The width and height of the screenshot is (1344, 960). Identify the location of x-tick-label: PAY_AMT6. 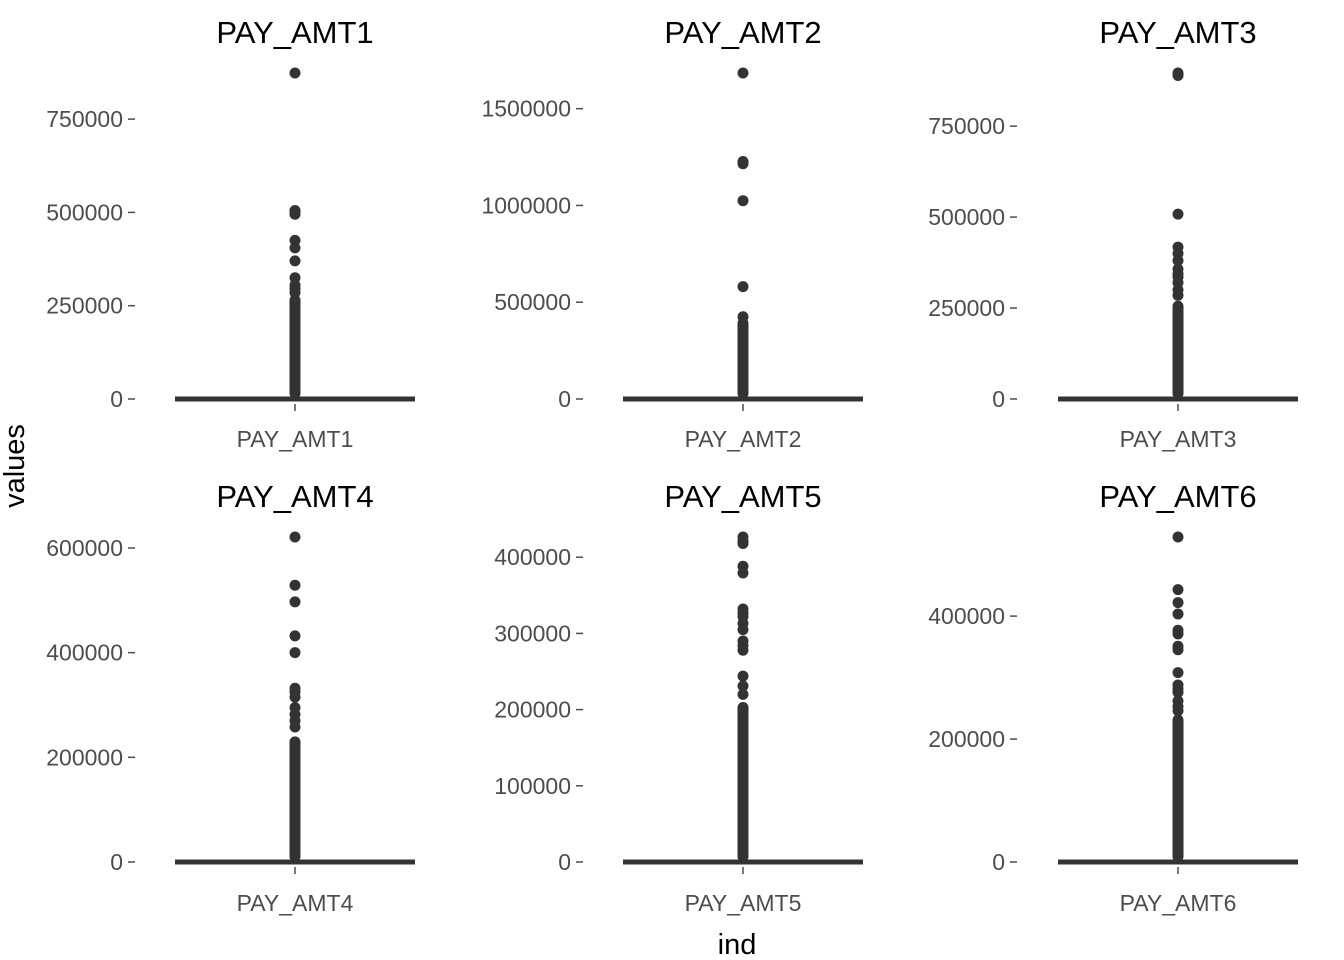
(1178, 903).